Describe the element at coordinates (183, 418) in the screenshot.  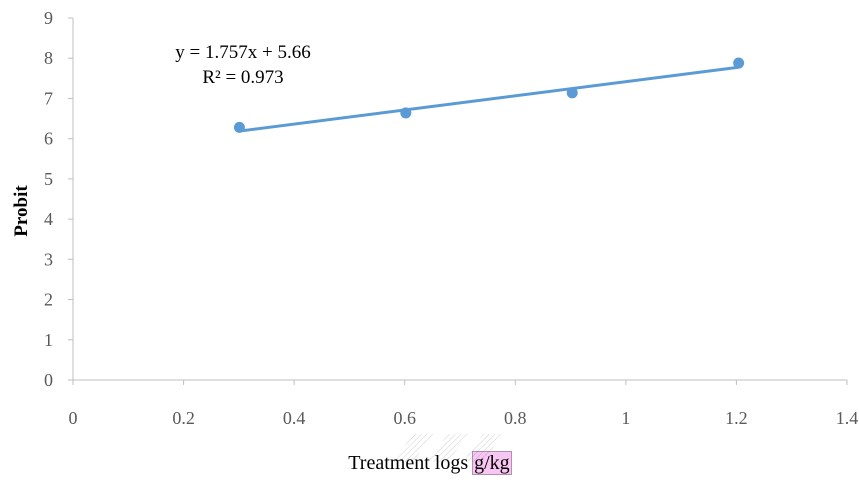
I see `x-tick-label: 0.2` at that location.